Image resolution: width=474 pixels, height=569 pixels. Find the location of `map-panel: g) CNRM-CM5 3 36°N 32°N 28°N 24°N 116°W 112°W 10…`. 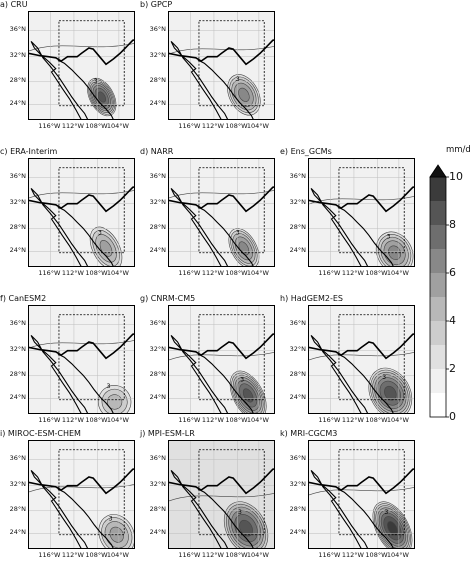

map-panel: g) CNRM-CM5 3 36°N 32°N 28°N 24°N 116°W 112°W 10… is located at coordinates (210, 361).